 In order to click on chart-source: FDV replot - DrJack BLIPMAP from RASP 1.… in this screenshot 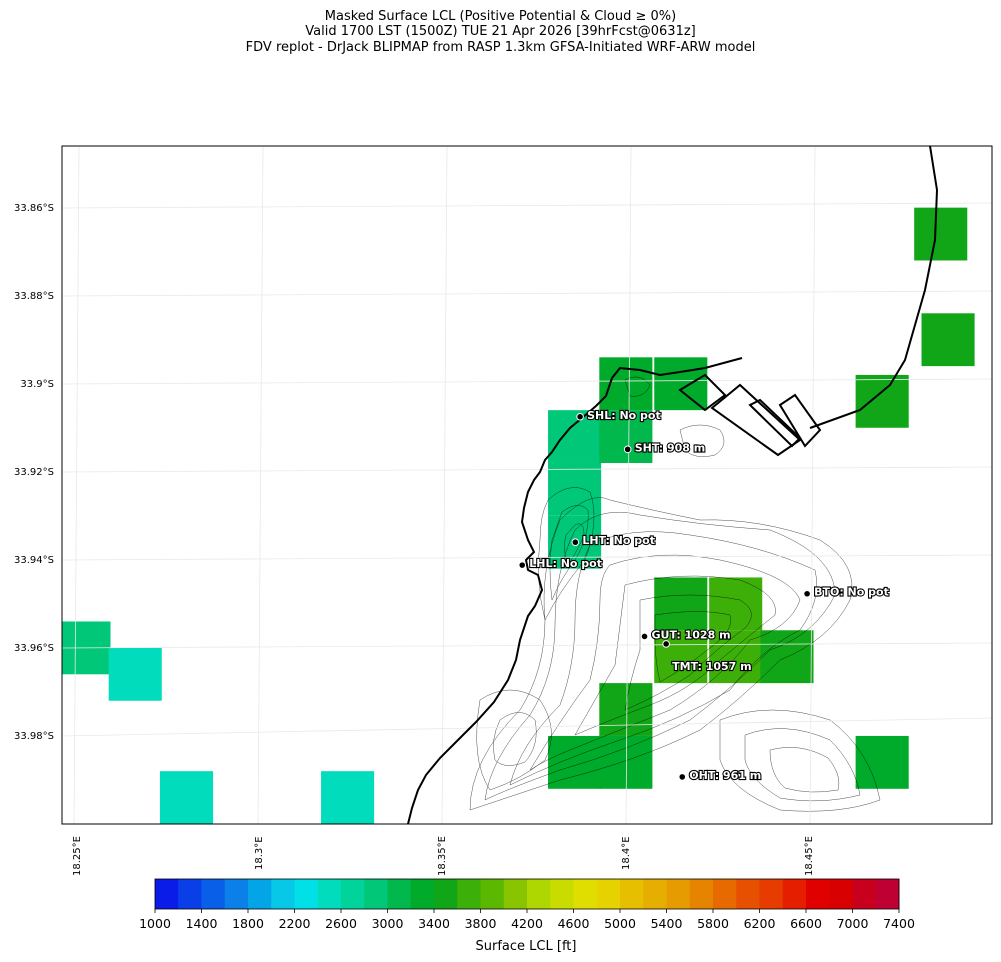, I will do `click(500, 47)`.